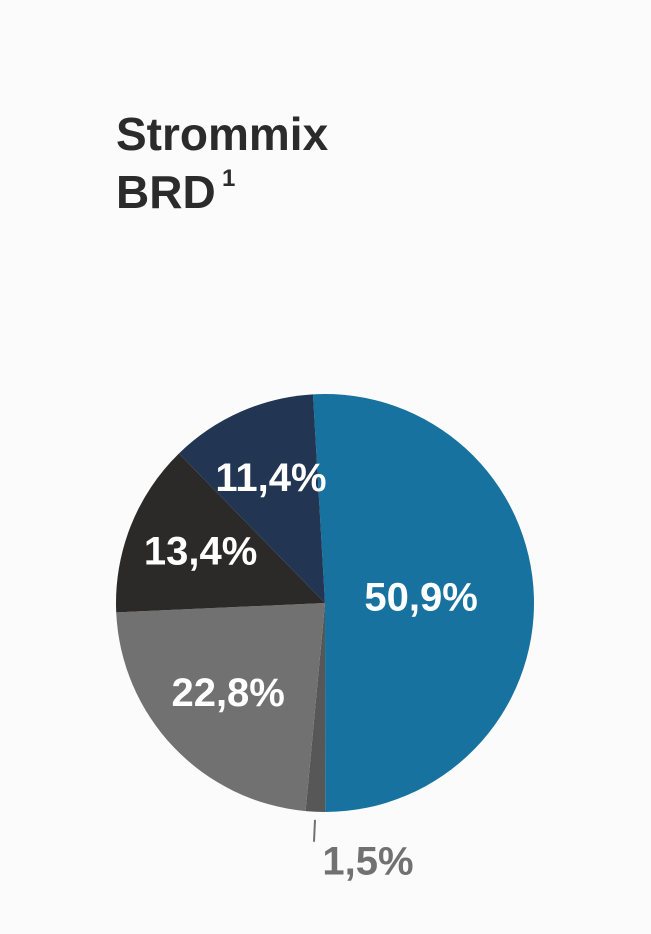 Image resolution: width=651 pixels, height=934 pixels. Describe the element at coordinates (367, 861) in the screenshot. I see `data-label: 1,5%` at that location.